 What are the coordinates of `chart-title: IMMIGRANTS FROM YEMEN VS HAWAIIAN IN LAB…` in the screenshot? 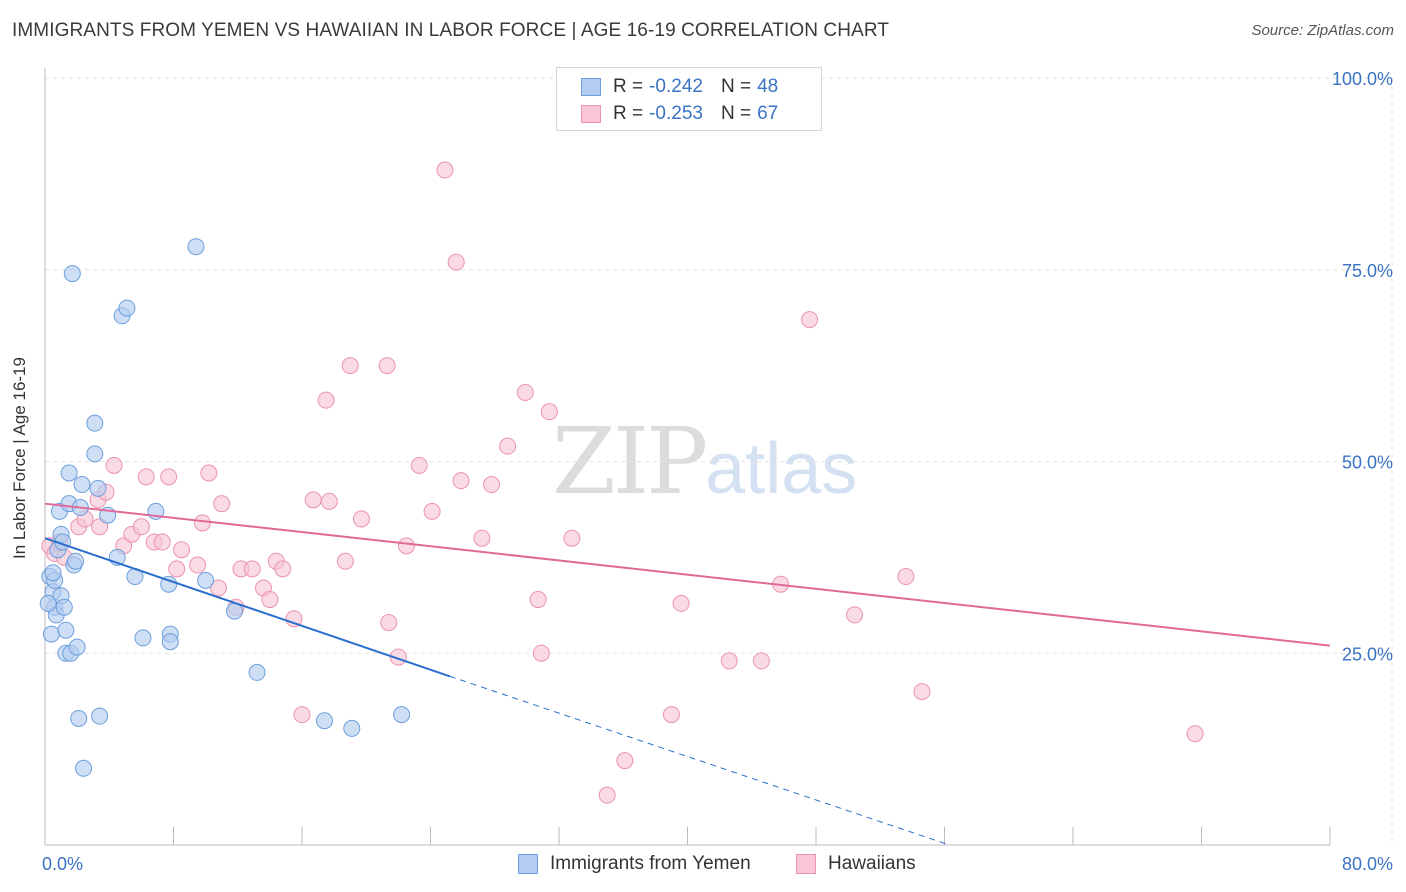 It's located at (451, 30).